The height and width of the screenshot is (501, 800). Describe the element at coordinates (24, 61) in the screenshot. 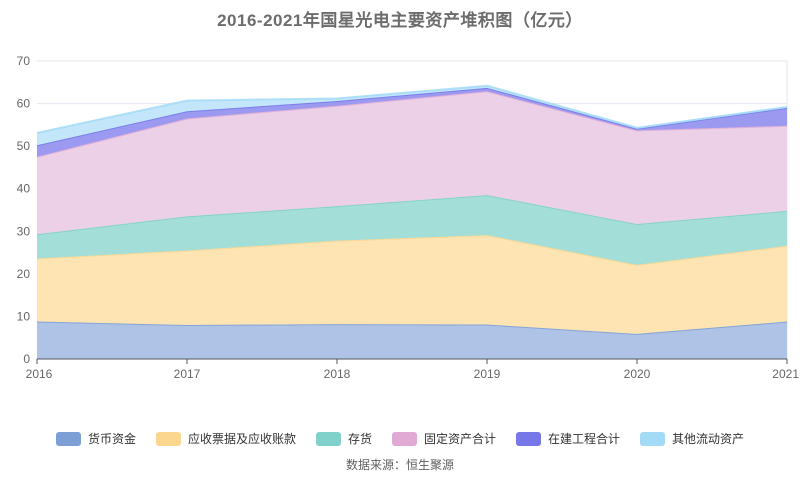

I see `y-tick-label-70: 70` at that location.